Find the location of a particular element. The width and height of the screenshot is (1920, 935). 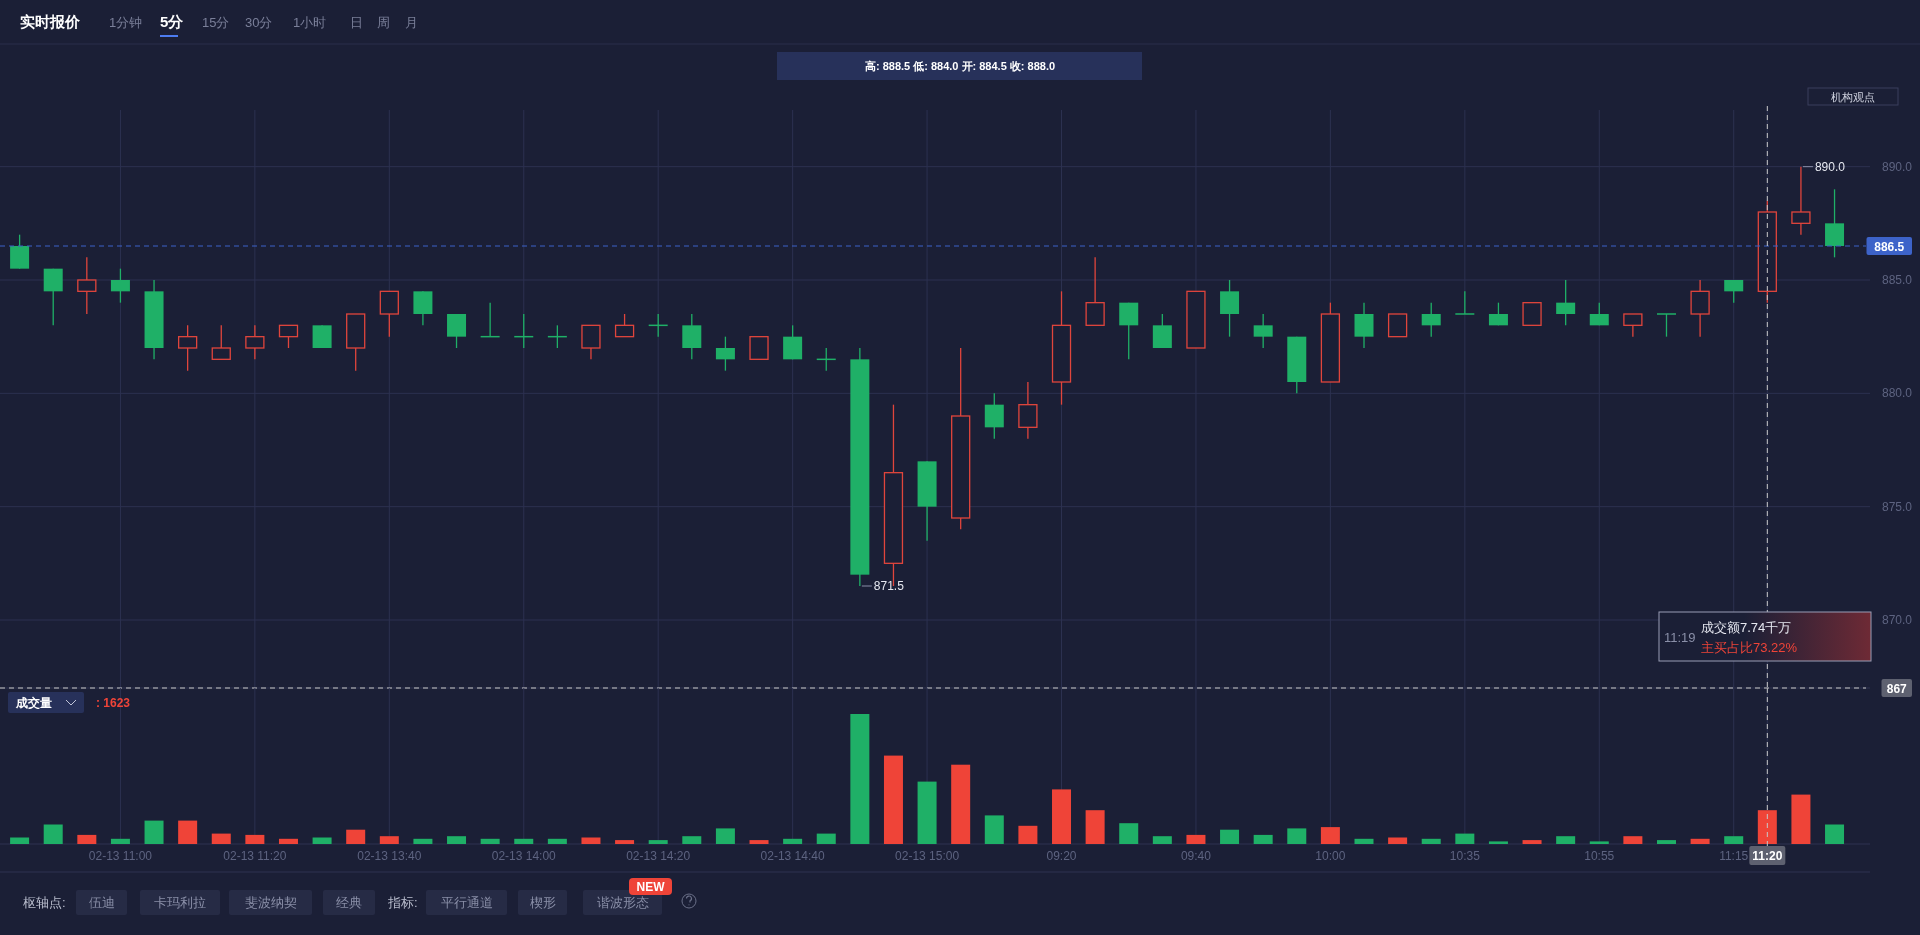

text: 1小时 is located at coordinates (310, 22).